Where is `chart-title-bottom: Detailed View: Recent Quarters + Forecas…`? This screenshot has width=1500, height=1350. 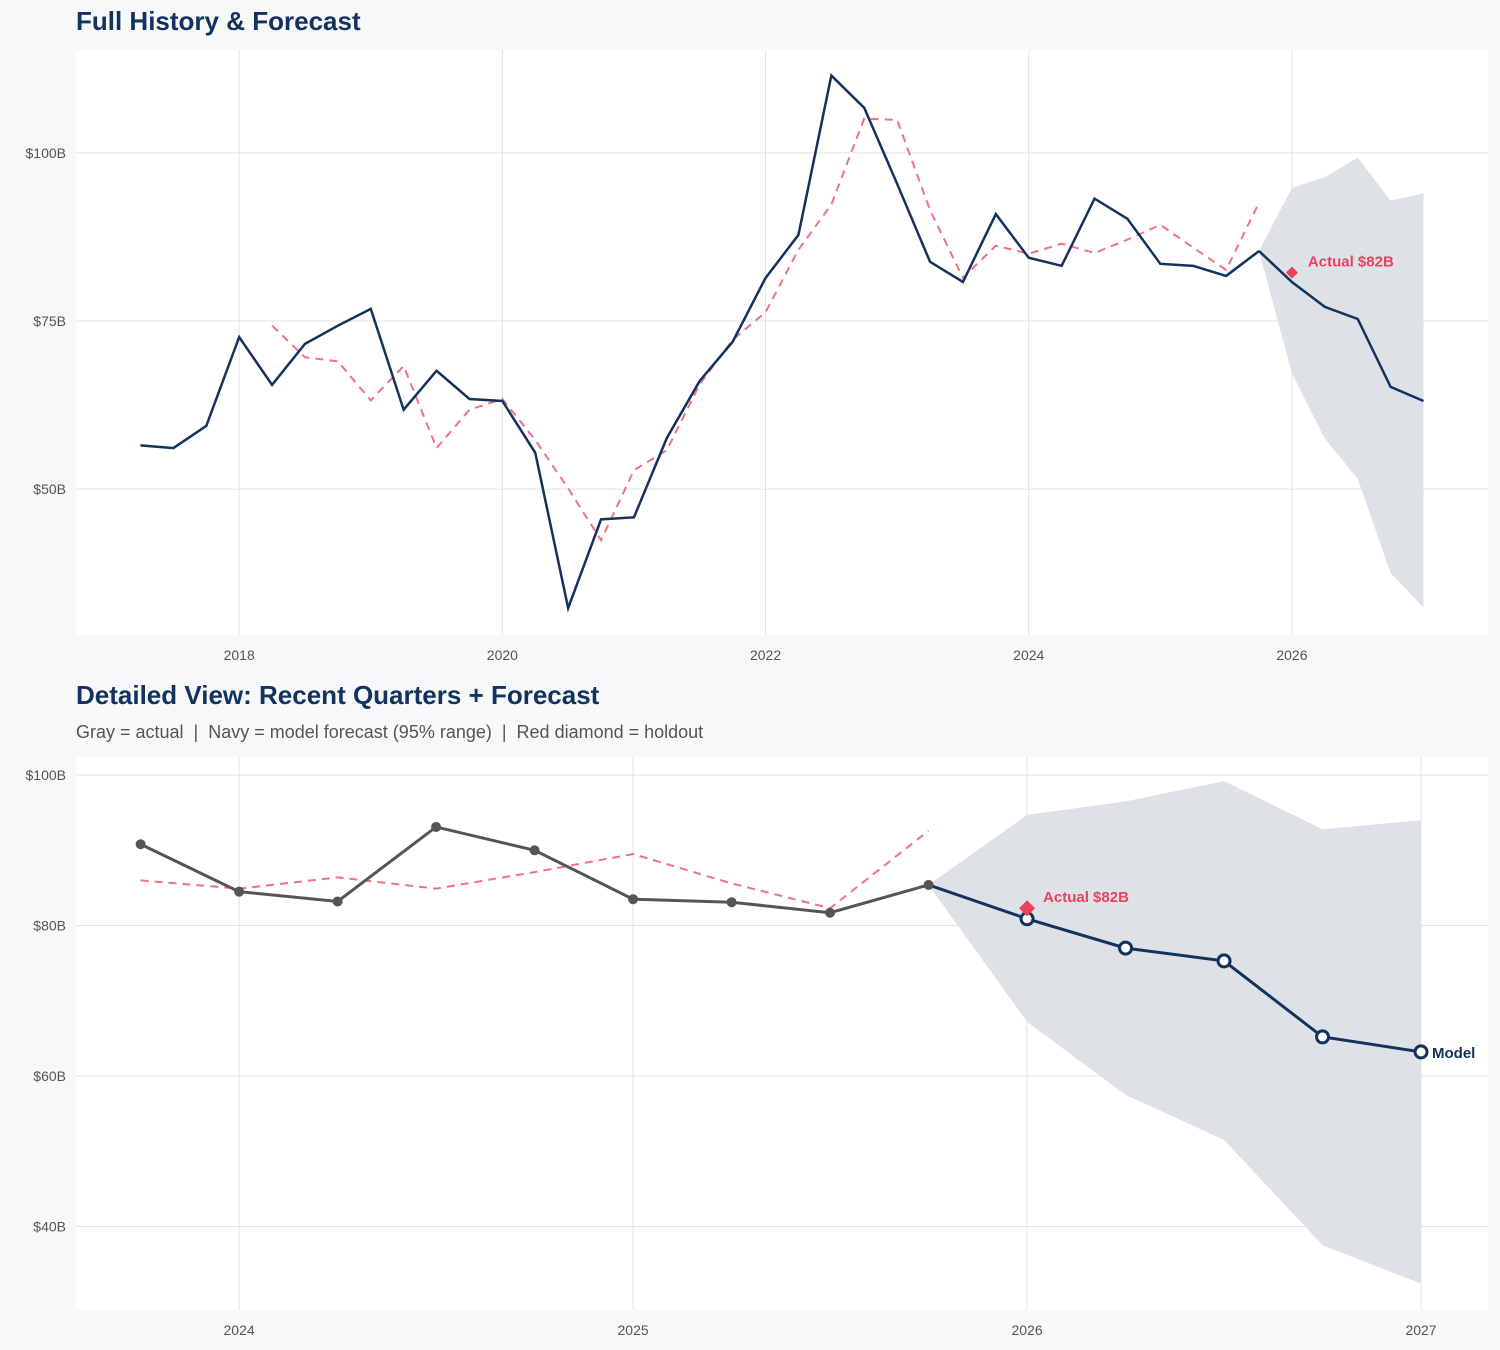 chart-title-bottom: Detailed View: Recent Quarters + Forecas… is located at coordinates (338, 695).